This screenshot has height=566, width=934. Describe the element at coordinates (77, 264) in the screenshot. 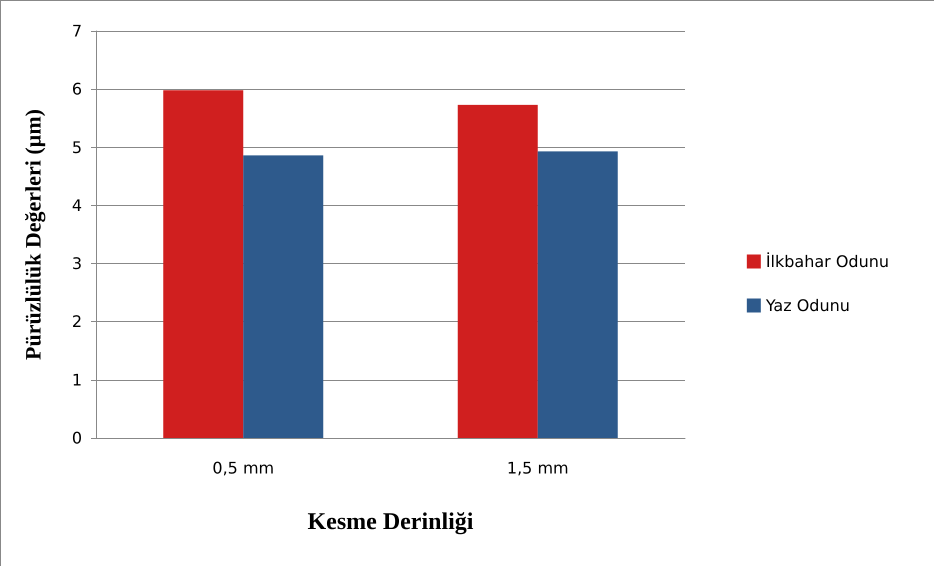

I see `y-tick-label: 3` at that location.